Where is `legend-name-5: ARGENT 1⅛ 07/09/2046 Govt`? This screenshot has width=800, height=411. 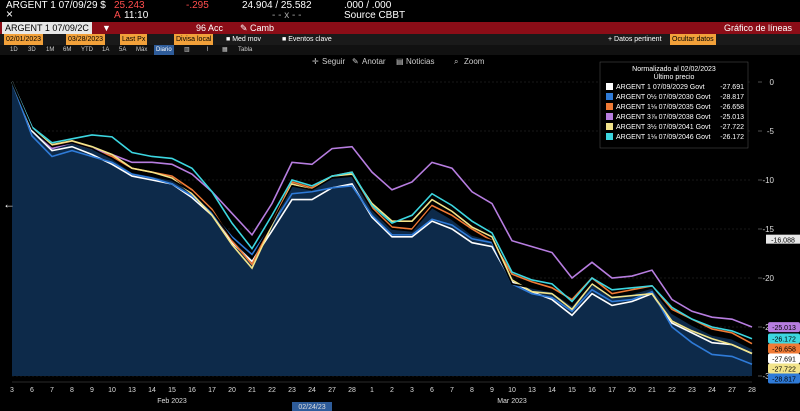 legend-name-5: ARGENT 1⅛ 07/09/2046 Govt is located at coordinates (663, 137).